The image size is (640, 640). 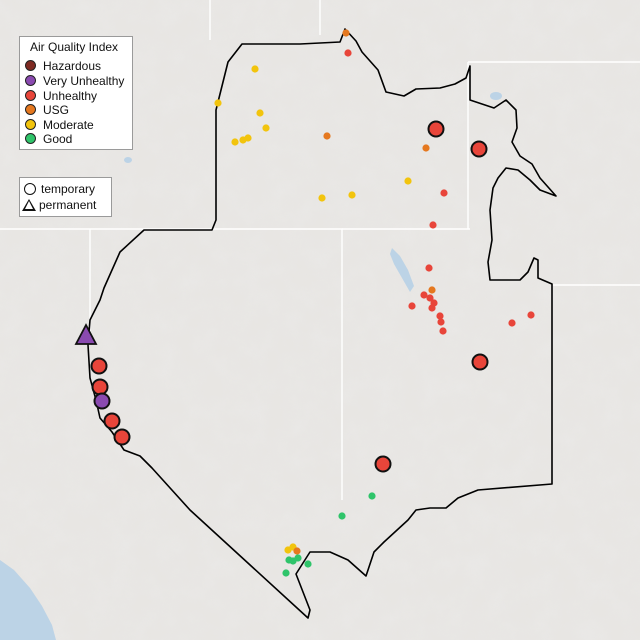 What do you see at coordinates (30, 124) in the screenshot?
I see `moderate-swatch` at bounding box center [30, 124].